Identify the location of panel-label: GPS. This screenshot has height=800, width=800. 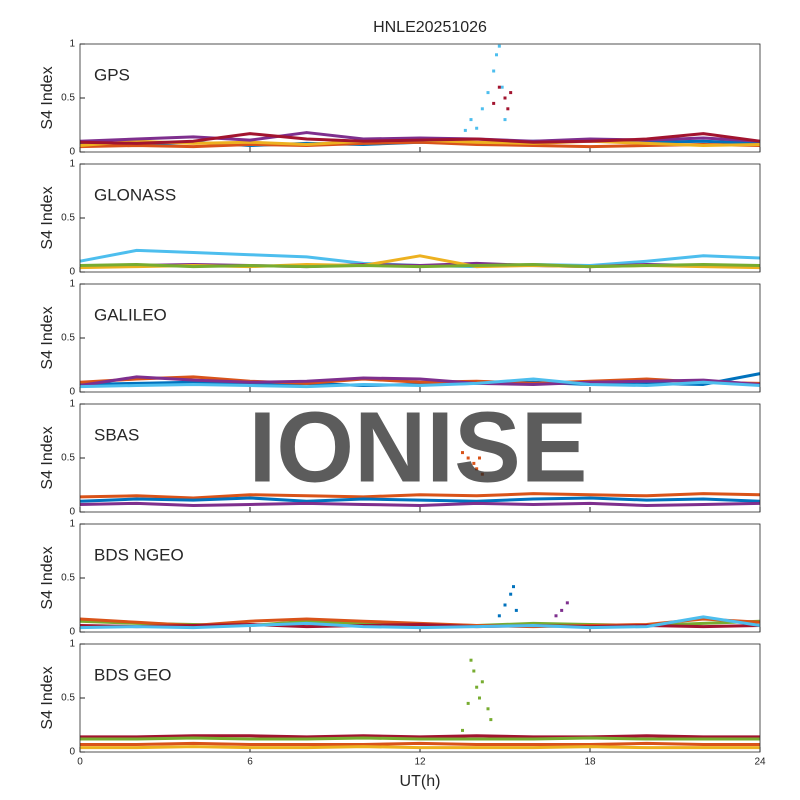
(112, 74).